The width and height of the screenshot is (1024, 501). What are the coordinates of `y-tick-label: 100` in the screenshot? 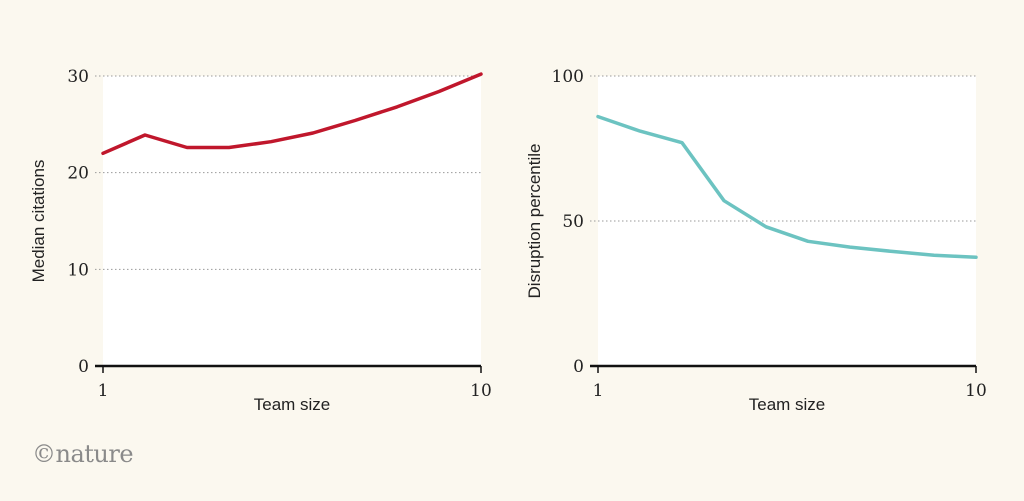 It's located at (568, 77).